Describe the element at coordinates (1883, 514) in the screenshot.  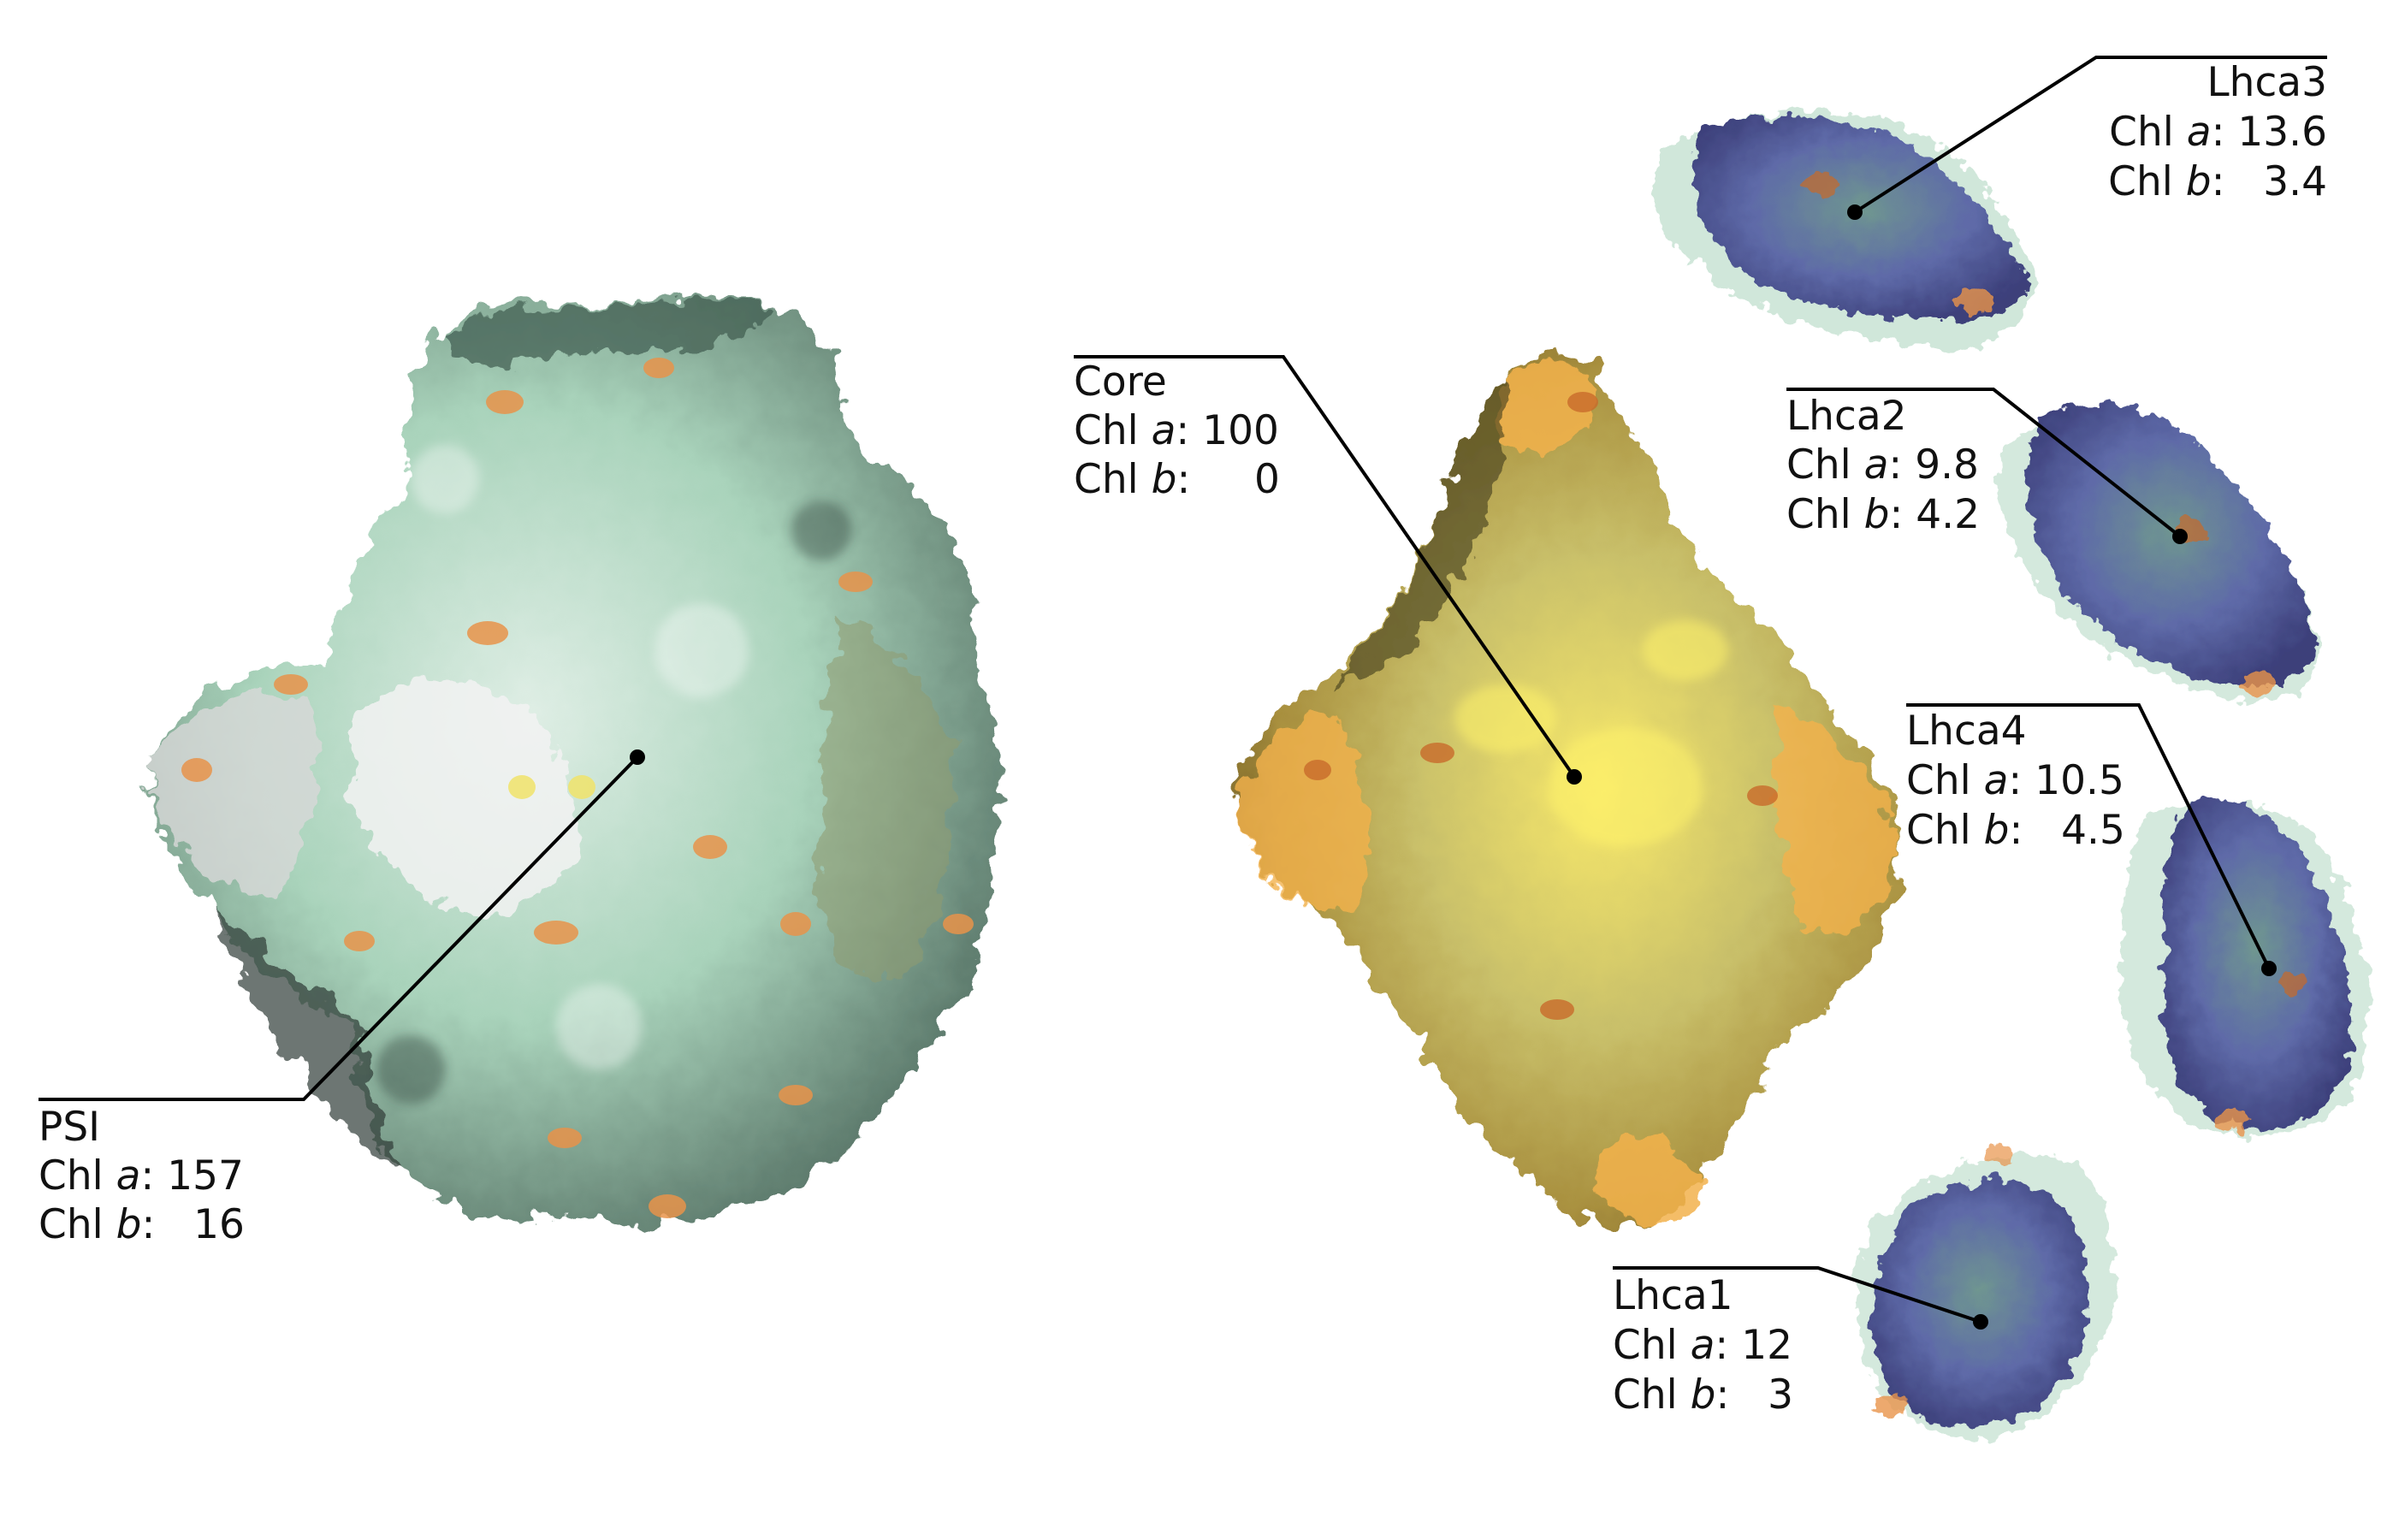
I see `lhca2-label-chl-b: Chl b: 4.2` at that location.